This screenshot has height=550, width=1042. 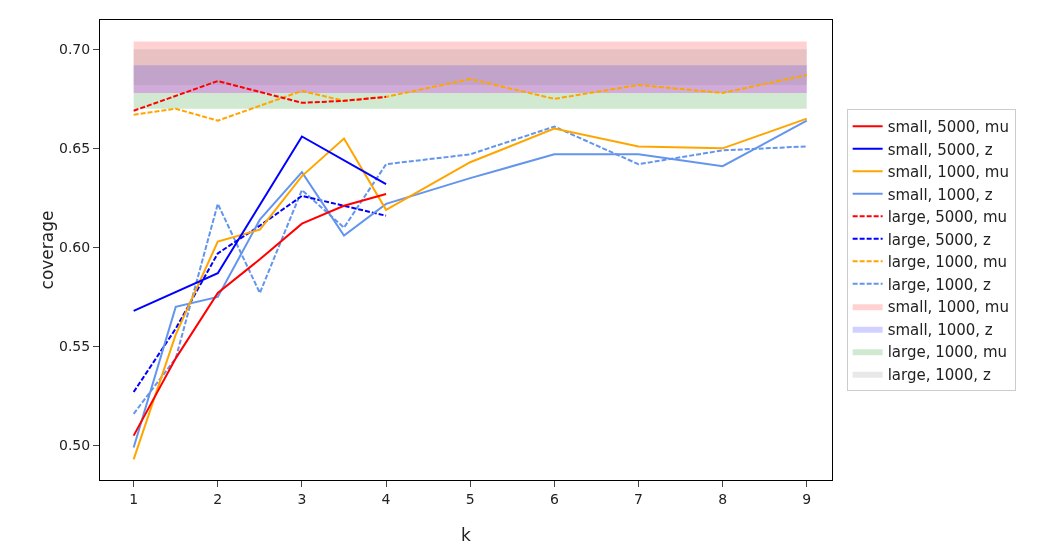 I want to click on y-tick-label: 0.65, so click(x=75, y=148).